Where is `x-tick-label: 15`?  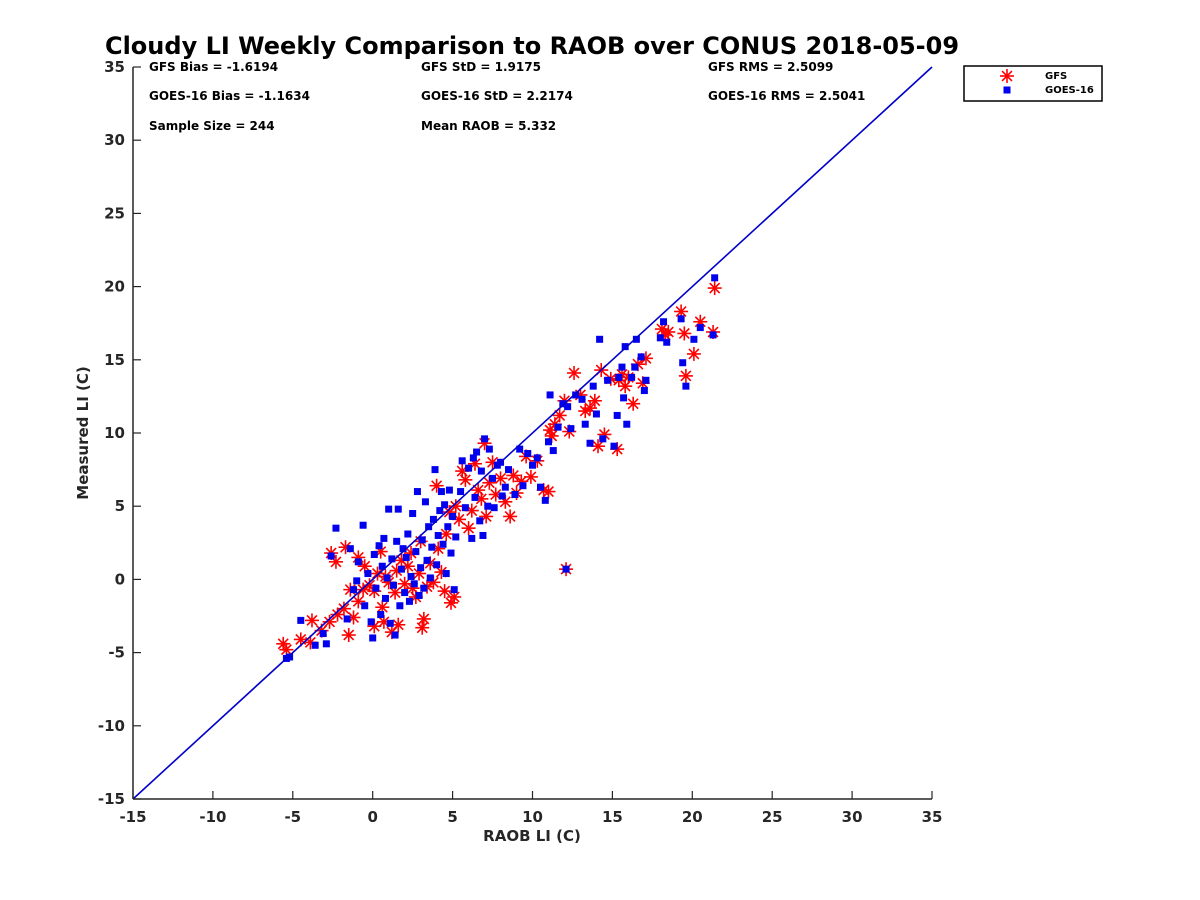
x-tick-label: 15 is located at coordinates (612, 817).